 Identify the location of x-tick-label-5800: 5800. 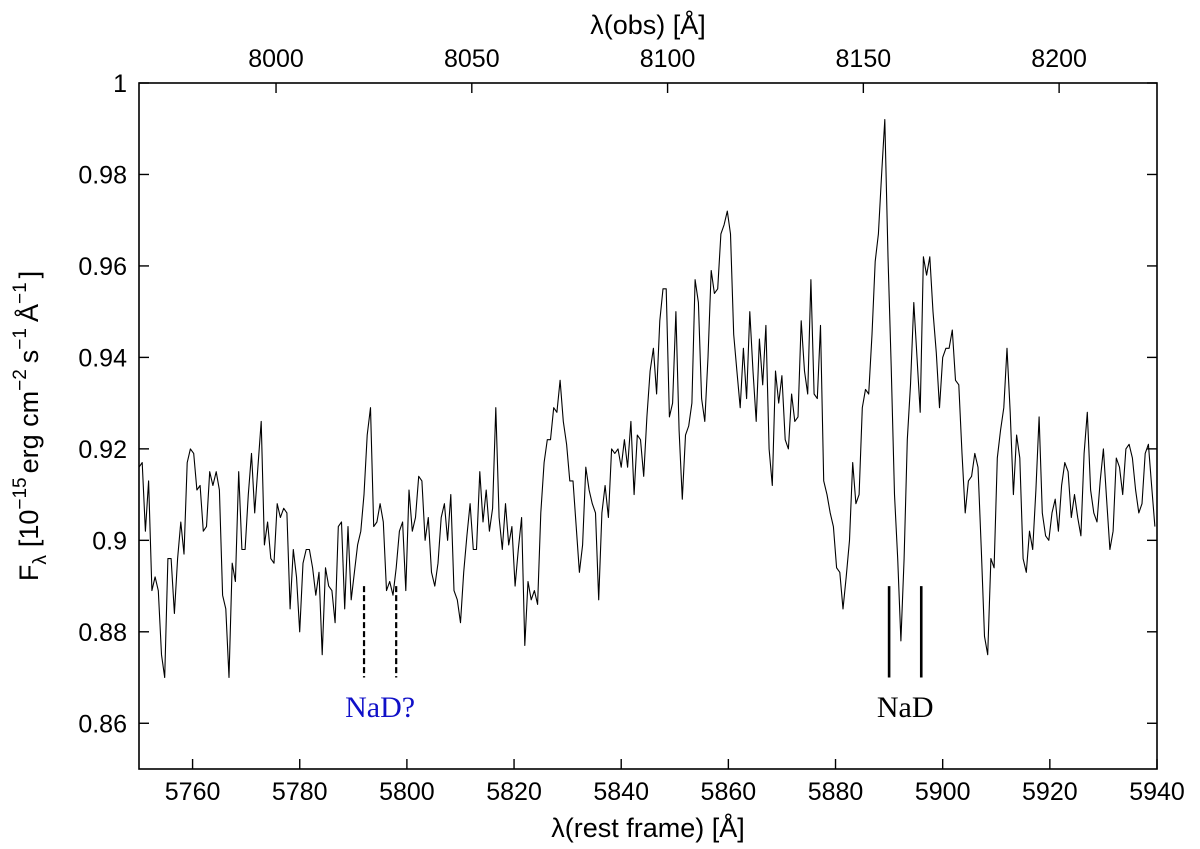
(407, 792).